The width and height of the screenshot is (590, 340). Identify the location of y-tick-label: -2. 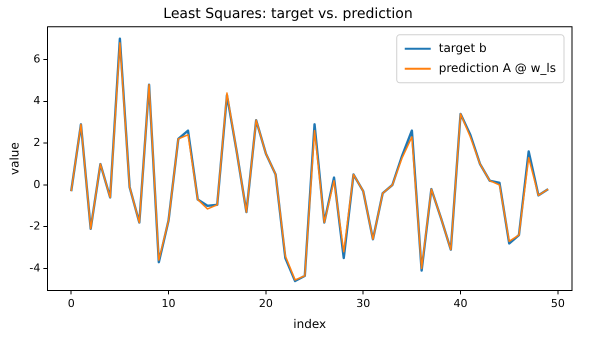
(34, 226).